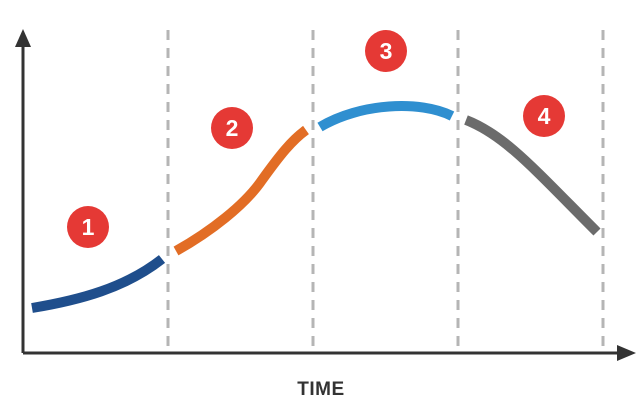 Image resolution: width=642 pixels, height=409 pixels. I want to click on x-axis-label: TIME, so click(321, 389).